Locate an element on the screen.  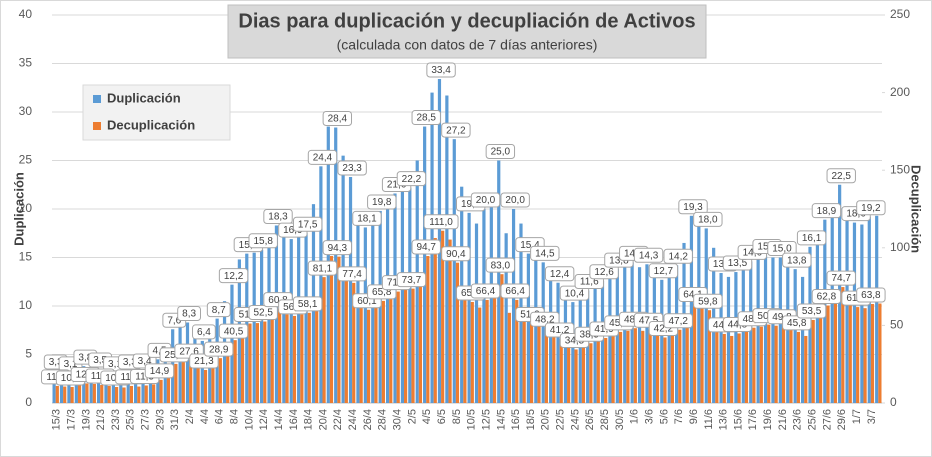
data-label: 81,1 is located at coordinates (323, 268).